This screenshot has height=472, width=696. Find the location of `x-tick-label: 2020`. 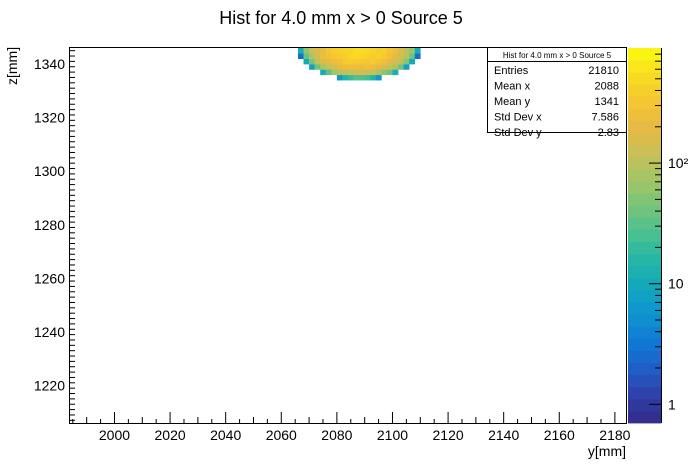

x-tick-label: 2020 is located at coordinates (170, 435).